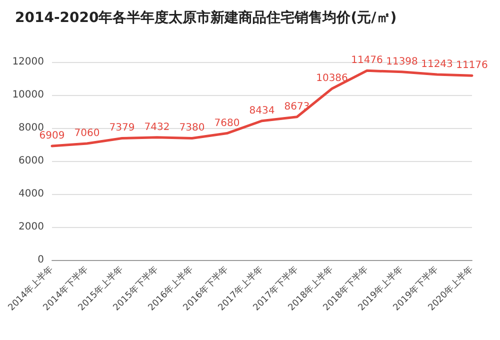 The image size is (500, 340). Describe the element at coordinates (206, 17) in the screenshot. I see `chart-title: 2014-2020年各半年度太原市新建商品住宅销售均价(元/㎡)` at that location.